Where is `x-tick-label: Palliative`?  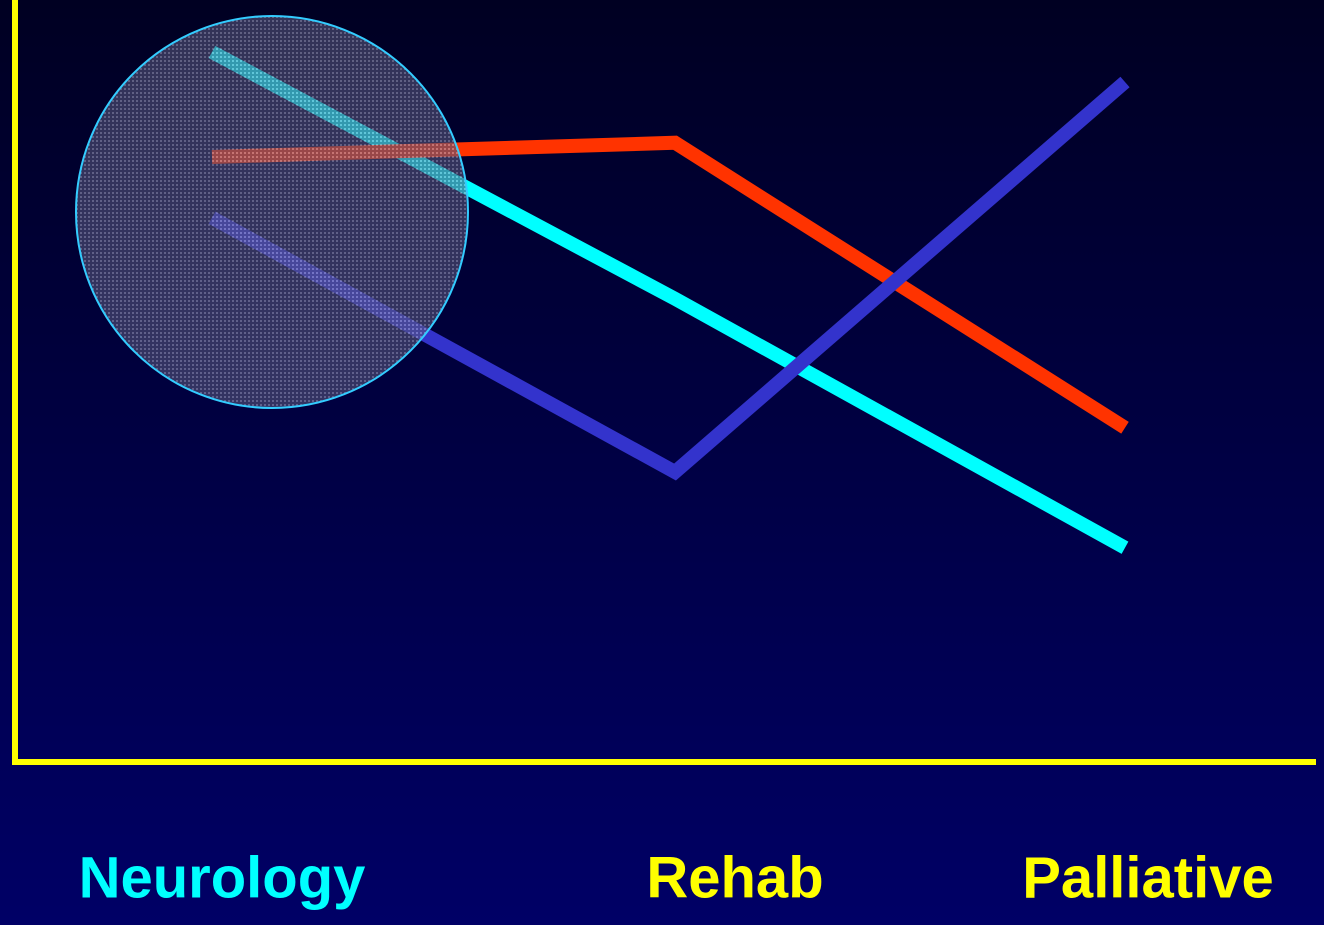
x-tick-label: Palliative is located at coordinates (1147, 877).